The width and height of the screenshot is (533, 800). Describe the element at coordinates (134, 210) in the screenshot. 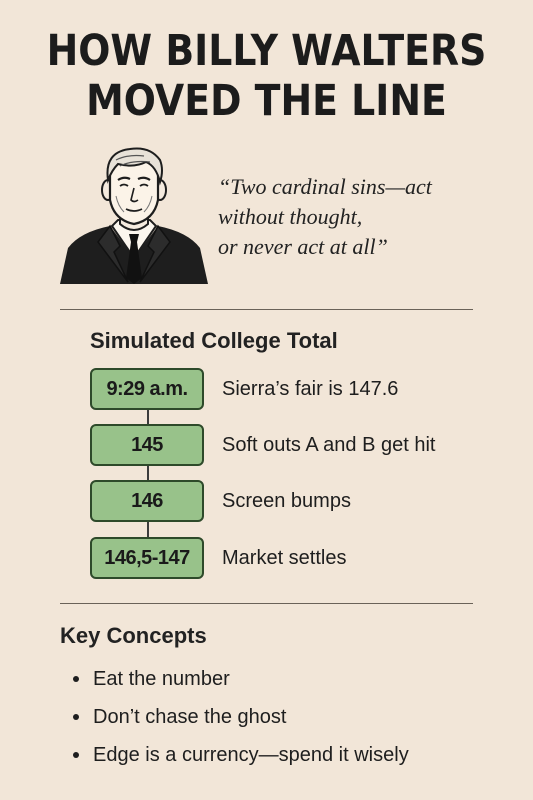

I see `mouth` at that location.